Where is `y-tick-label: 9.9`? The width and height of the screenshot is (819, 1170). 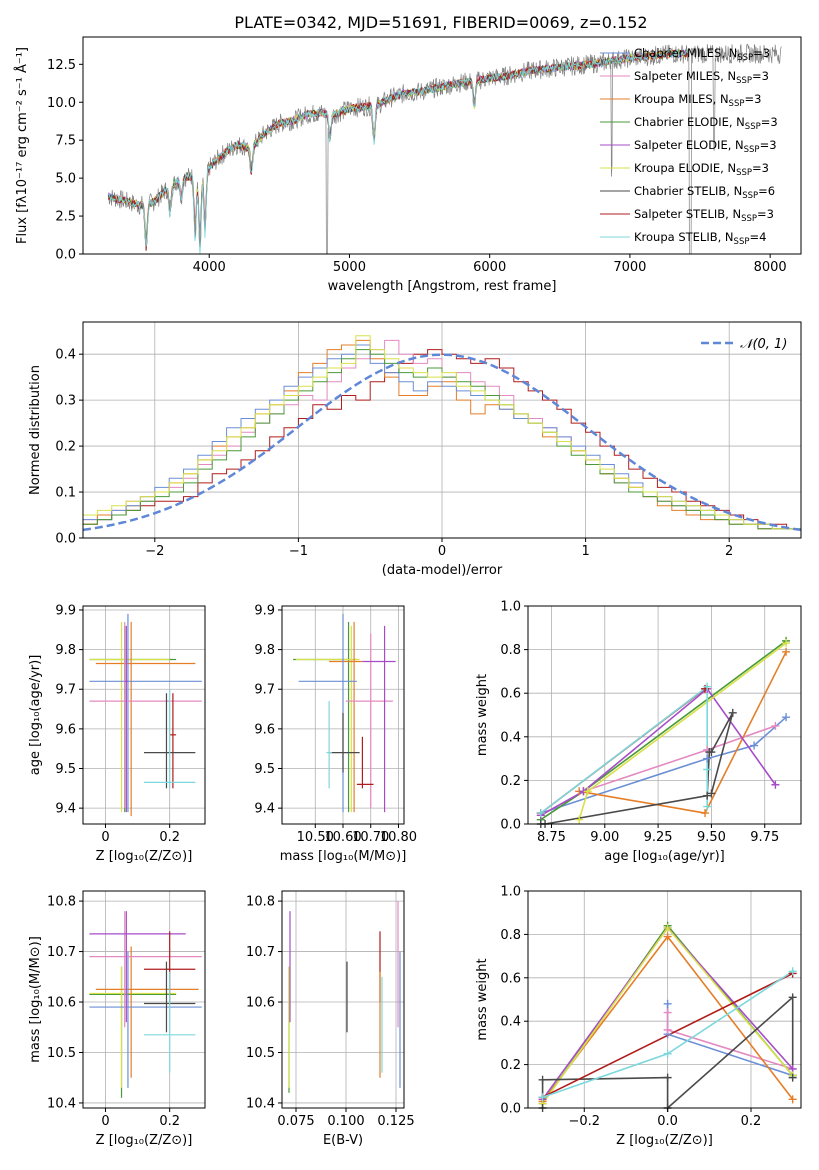 y-tick-label: 9.9 is located at coordinates (65, 610).